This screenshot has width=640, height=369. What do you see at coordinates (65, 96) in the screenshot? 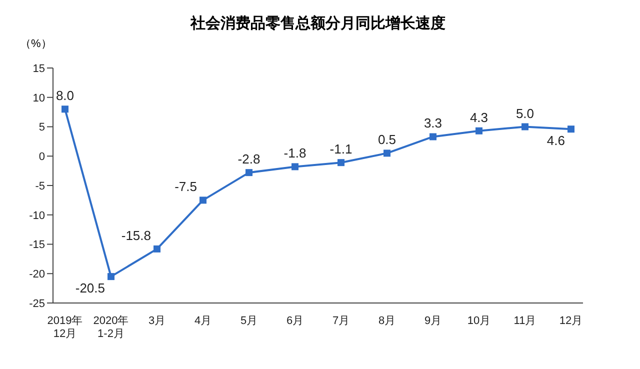
I see `data-label: 8.0` at bounding box center [65, 96].